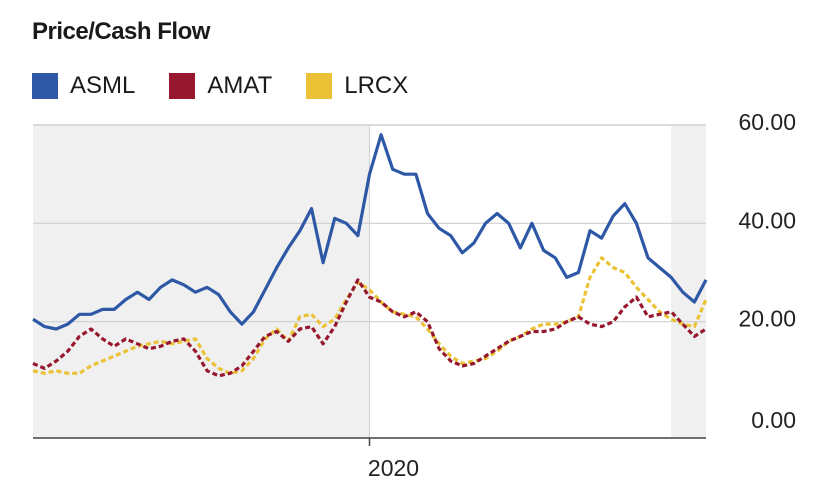 Image resolution: width=828 pixels, height=495 pixels. Describe the element at coordinates (767, 122) in the screenshot. I see `y-tick-label-0: 60.00` at that location.